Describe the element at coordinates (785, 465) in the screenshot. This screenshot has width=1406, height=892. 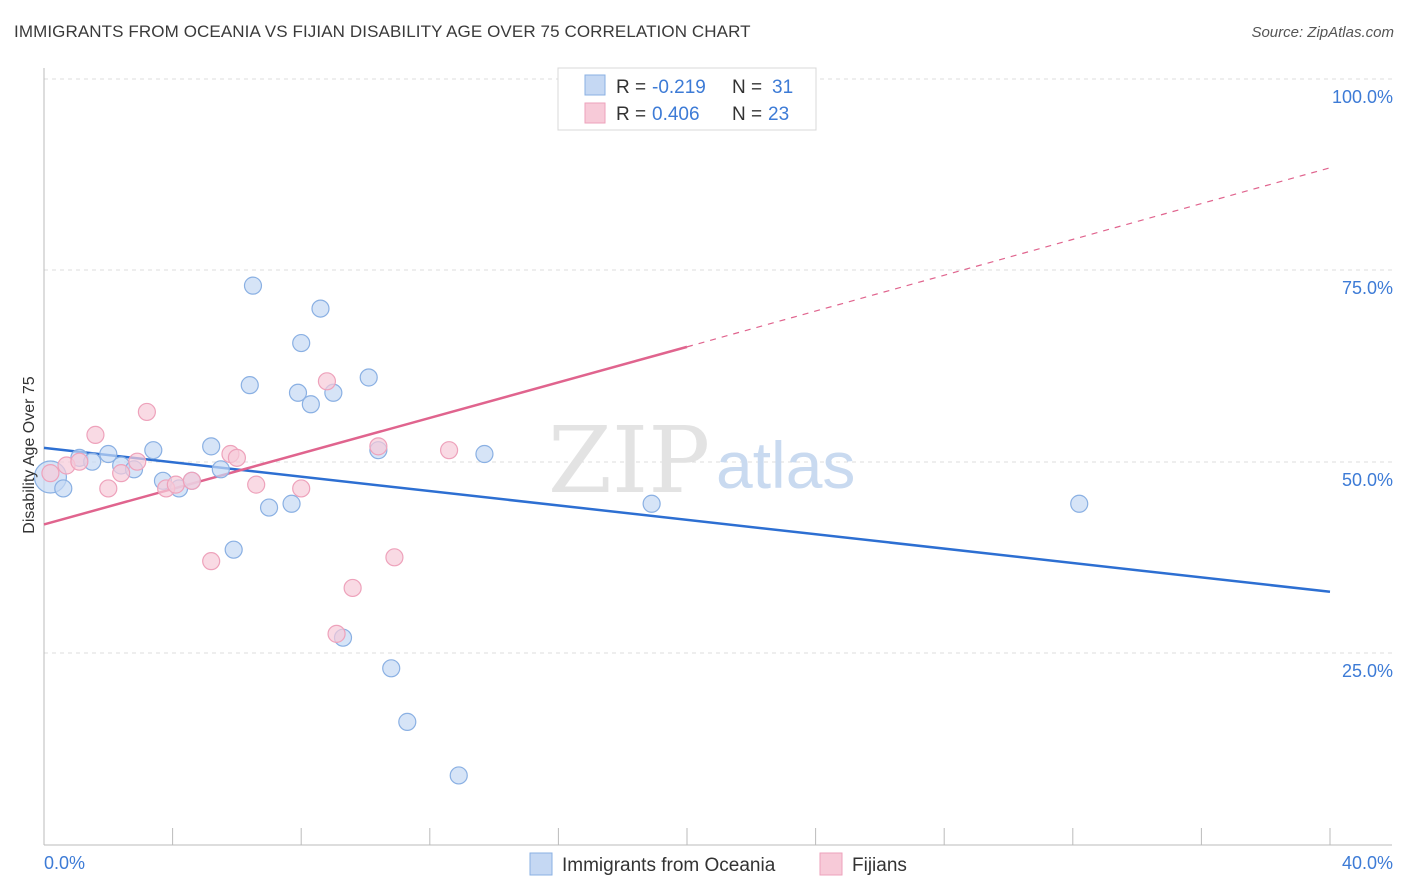
I see `watermark-atlas: atlas` at that location.